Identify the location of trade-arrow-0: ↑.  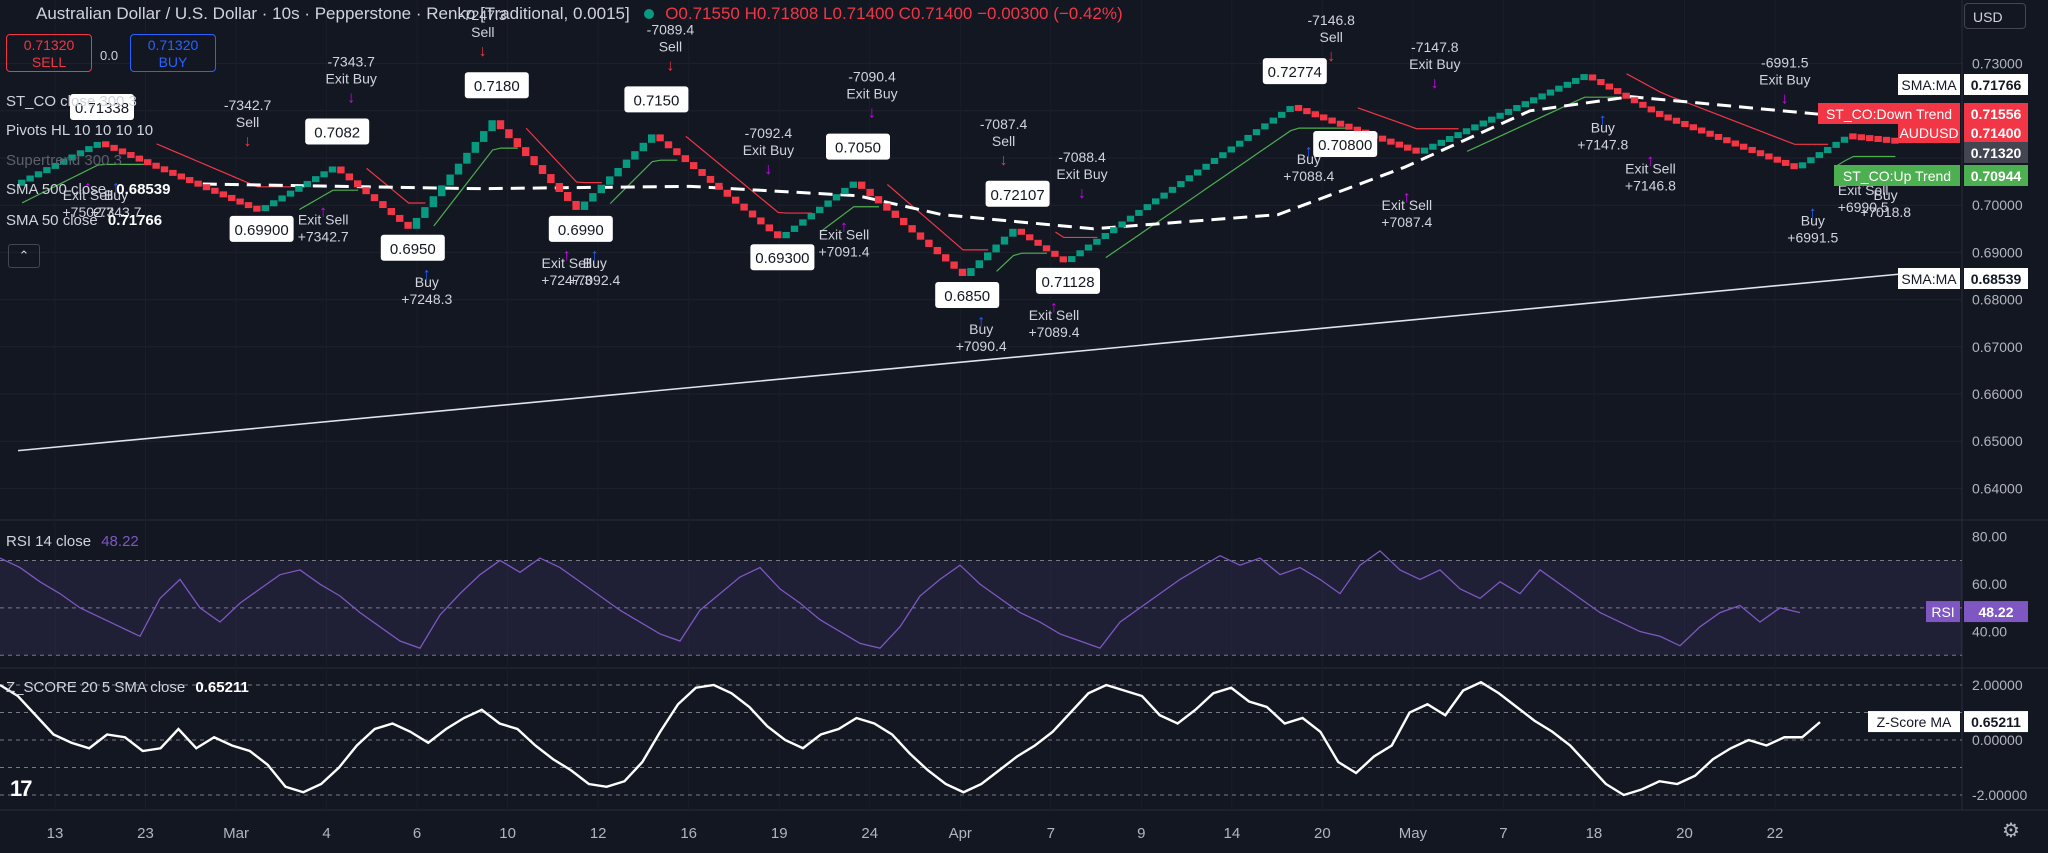
(88, 187).